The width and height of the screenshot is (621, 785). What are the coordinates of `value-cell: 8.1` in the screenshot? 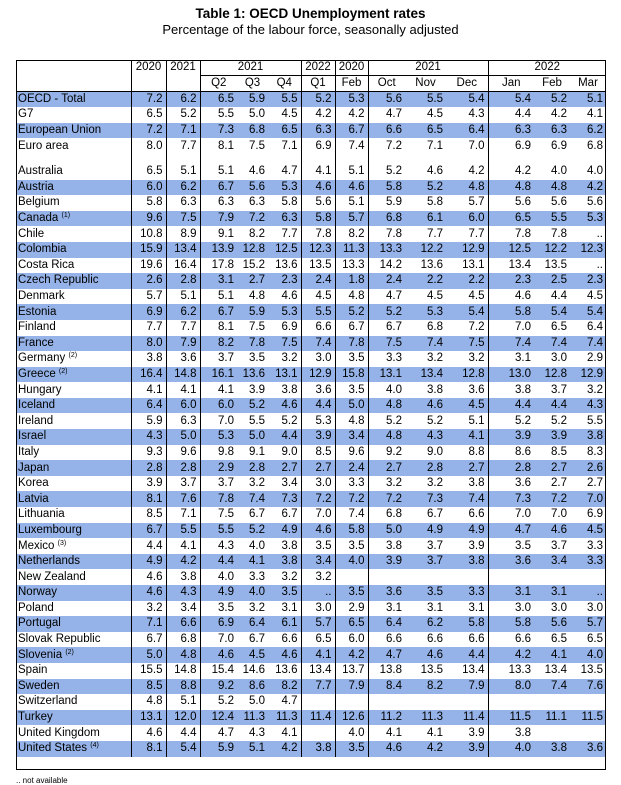 It's located at (148, 748).